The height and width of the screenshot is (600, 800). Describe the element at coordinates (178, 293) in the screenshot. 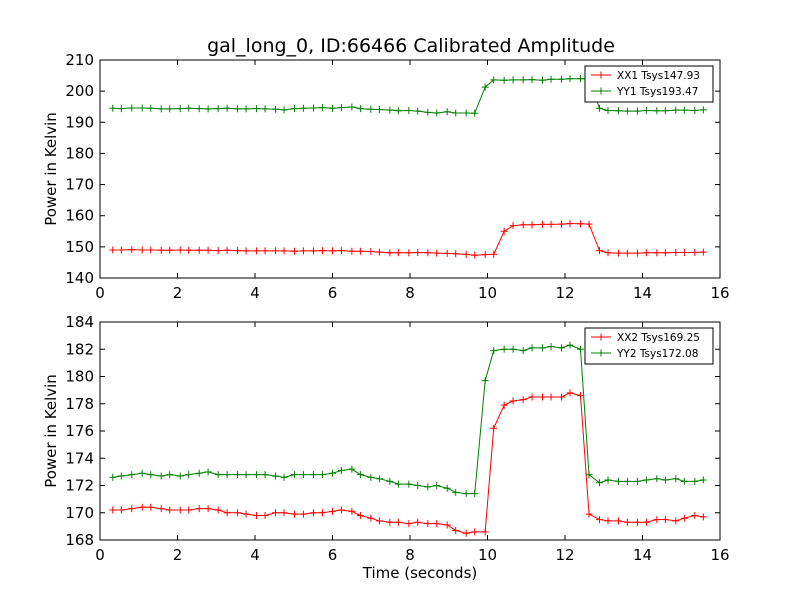

I see `x-tick-label: 2` at that location.